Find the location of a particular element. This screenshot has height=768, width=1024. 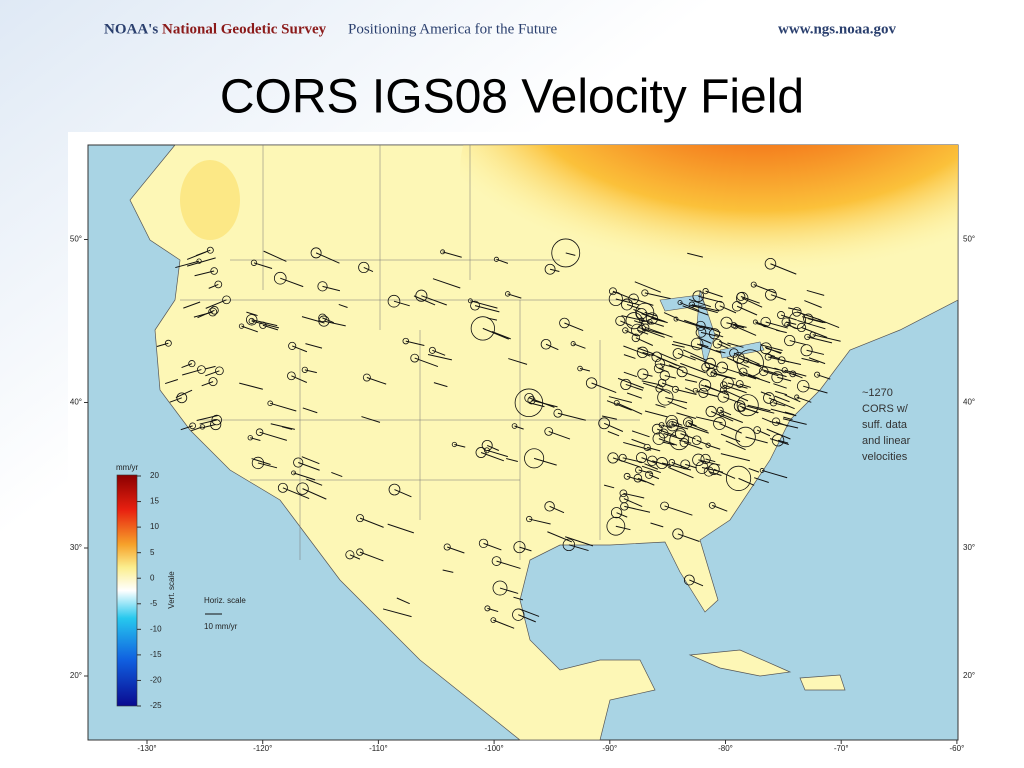

lon-tick-label: -100° is located at coordinates (493, 748).